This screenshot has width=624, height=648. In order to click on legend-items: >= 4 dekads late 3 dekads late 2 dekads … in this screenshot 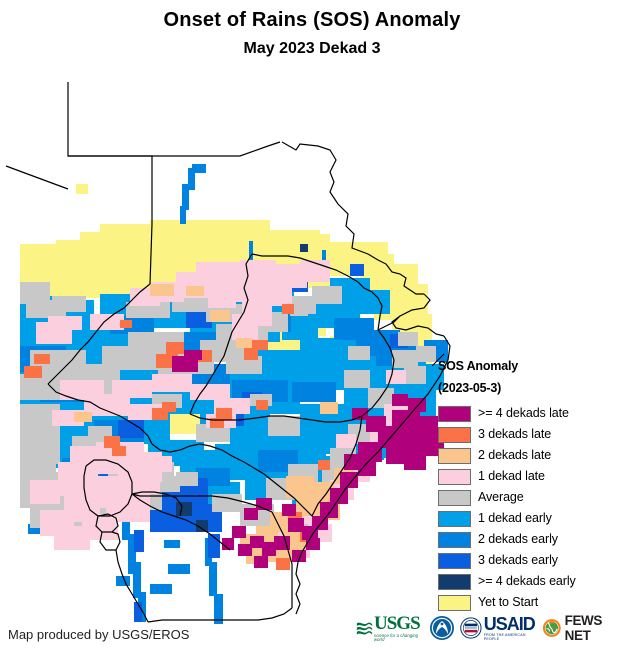, I will do `click(531, 508)`.